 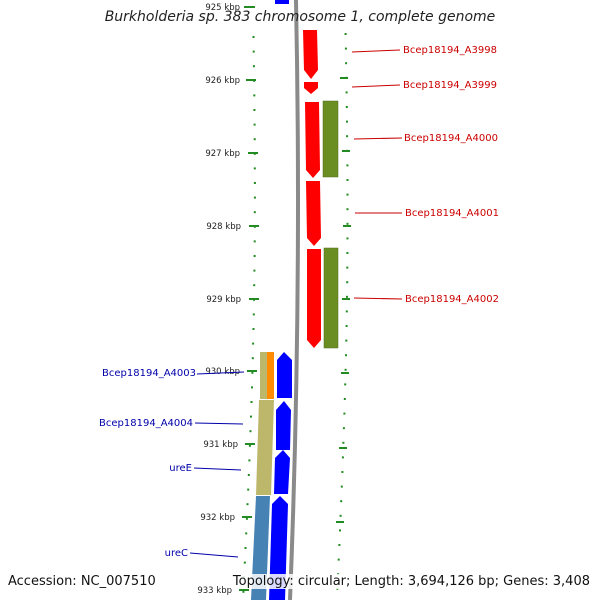 I want to click on tick-label-925: 925 kbp, so click(x=222, y=8).